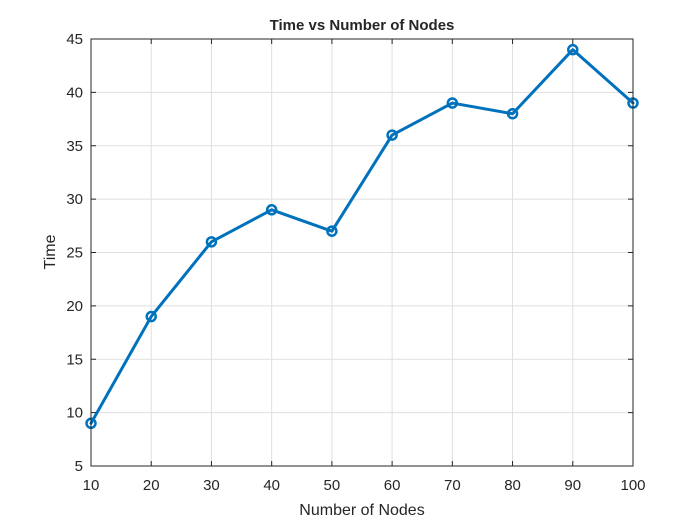  I want to click on y-tick-label: 25, so click(74, 253).